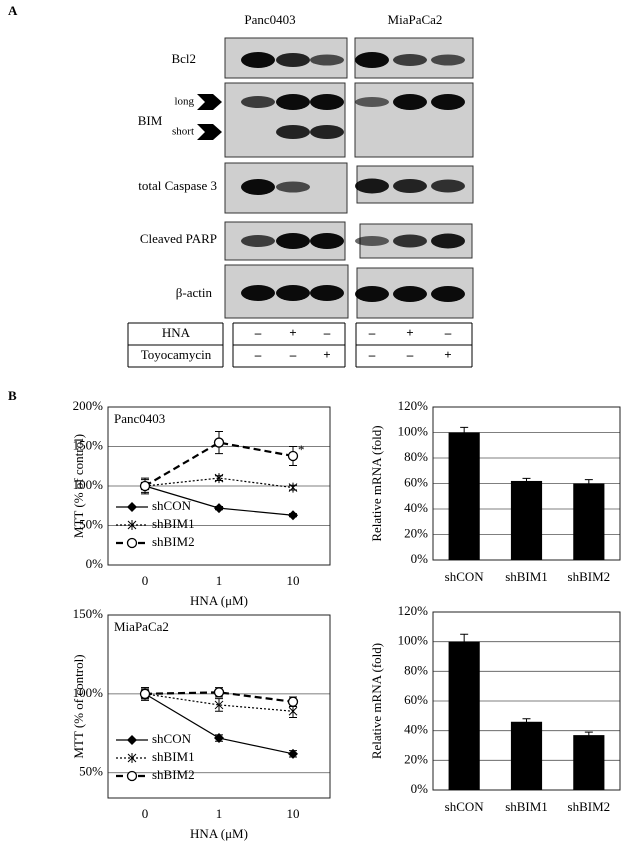  Describe the element at coordinates (150, 120) in the screenshot. I see `blot-label: BIM` at that location.